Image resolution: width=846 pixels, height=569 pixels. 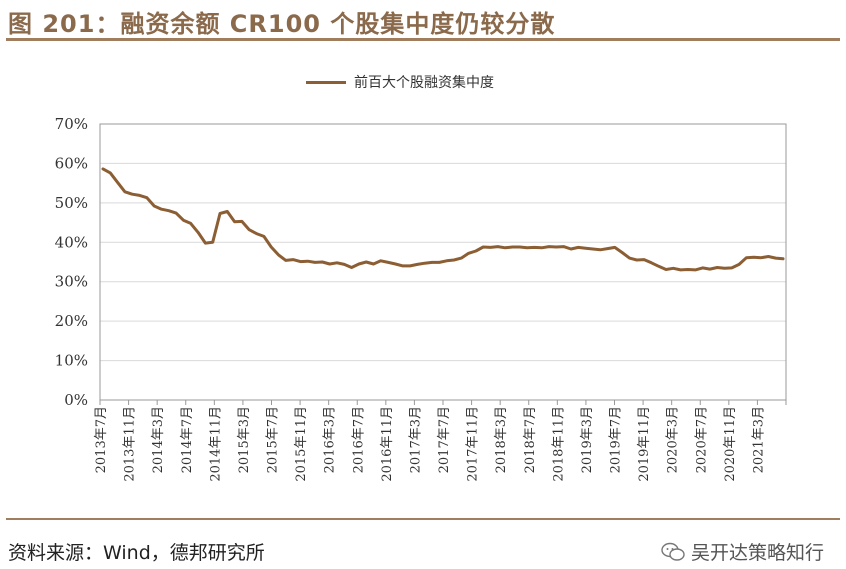 What do you see at coordinates (71, 321) in the screenshot?
I see `y-tick-label: 20%` at bounding box center [71, 321].